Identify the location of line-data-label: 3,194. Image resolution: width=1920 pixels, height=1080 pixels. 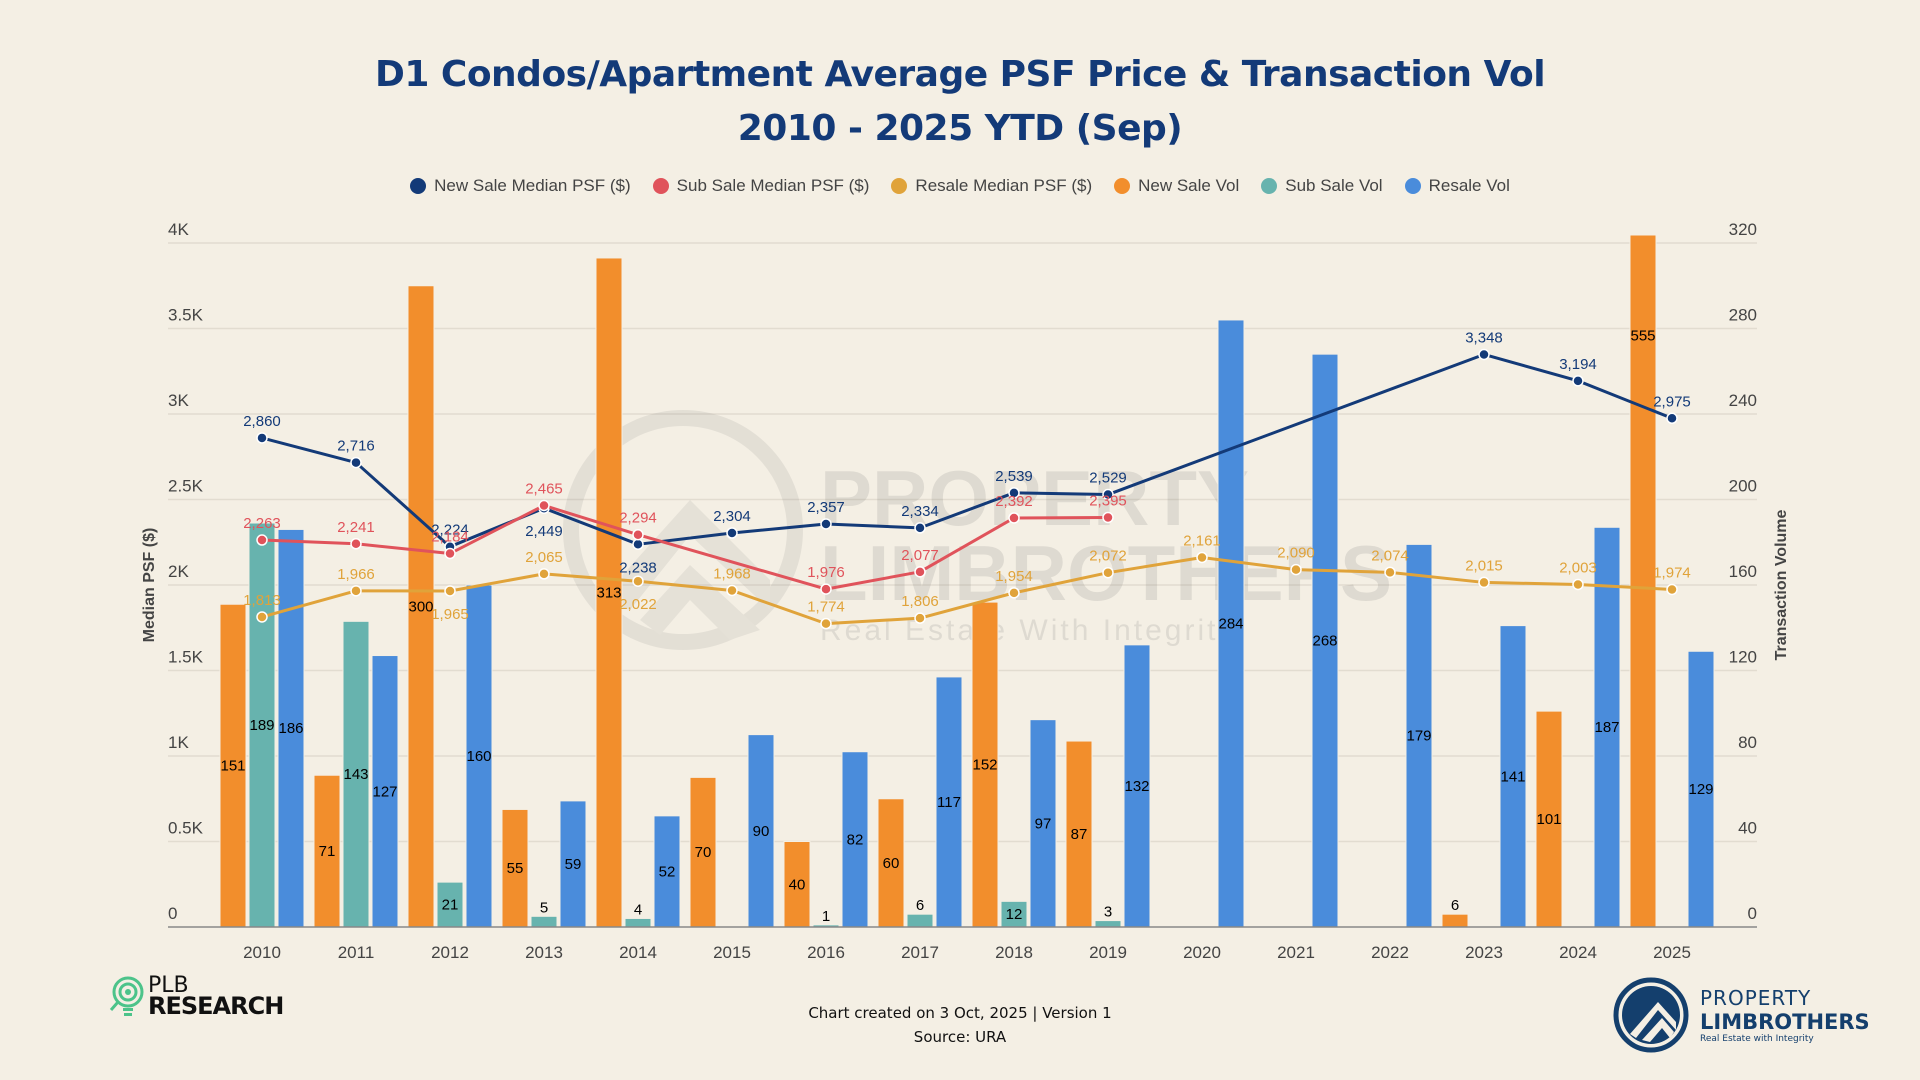
(1578, 364).